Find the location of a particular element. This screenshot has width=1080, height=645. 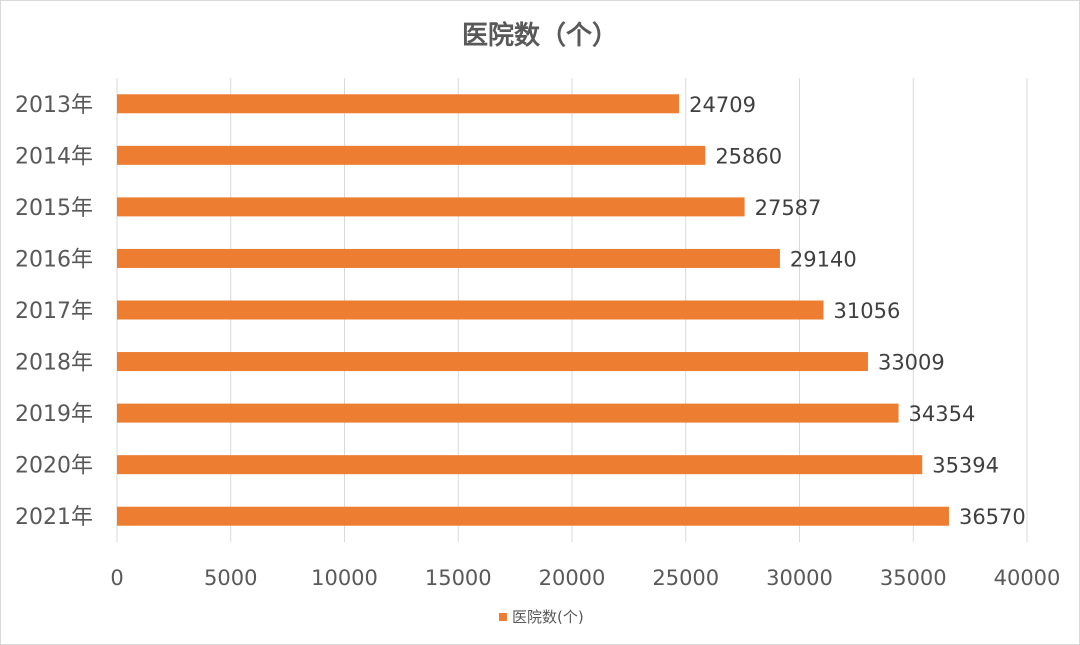

x-tick-label-3: 15000 is located at coordinates (458, 578).